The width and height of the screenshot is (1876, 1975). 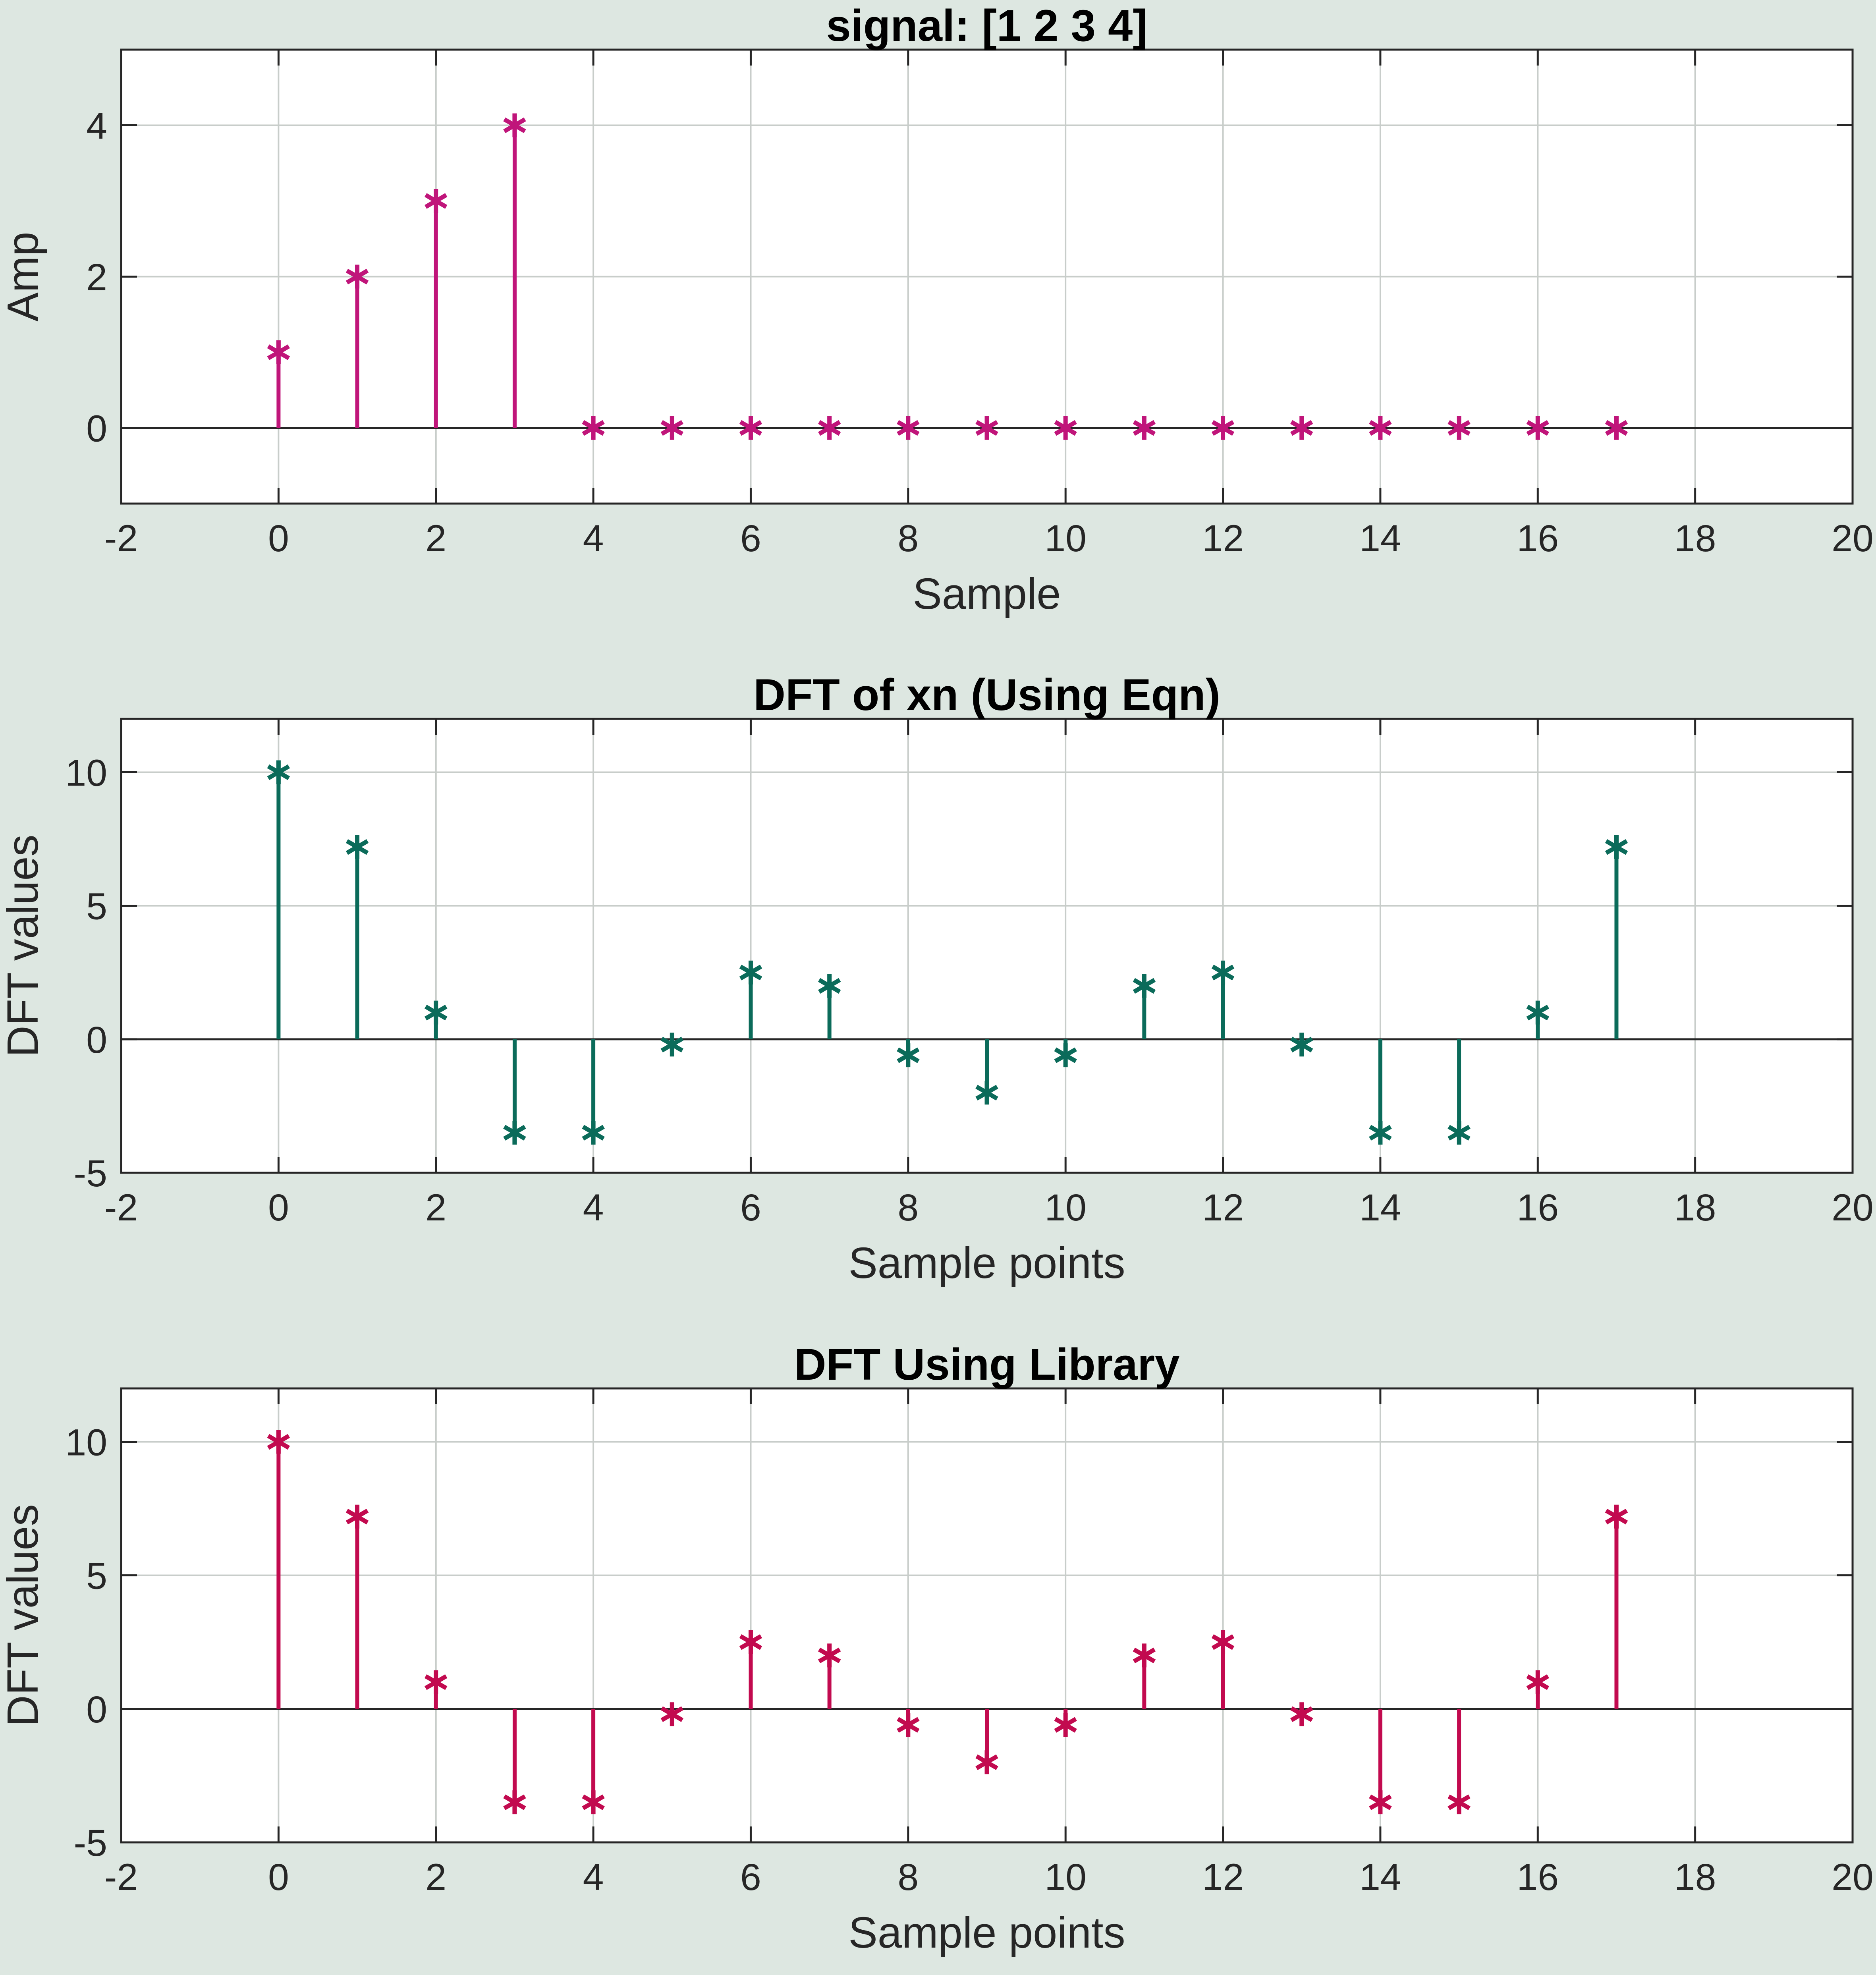 What do you see at coordinates (986, 26) in the screenshot?
I see `plot-title: signal: [1 2 3 4]` at bounding box center [986, 26].